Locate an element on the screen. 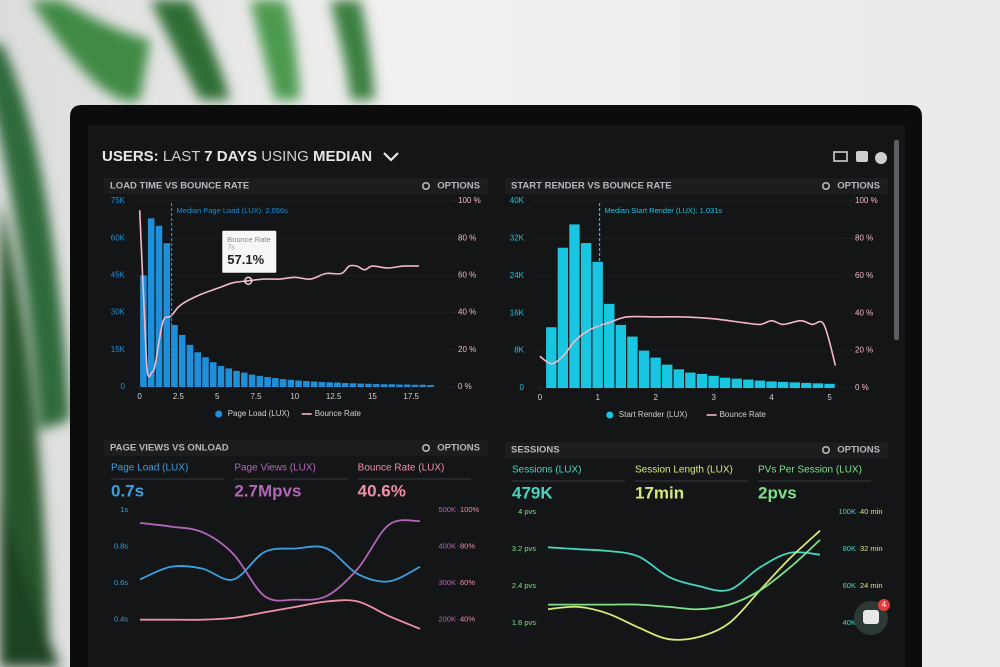 This screenshot has height=667, width=1000. x-tick-label: 3 is located at coordinates (713, 397).